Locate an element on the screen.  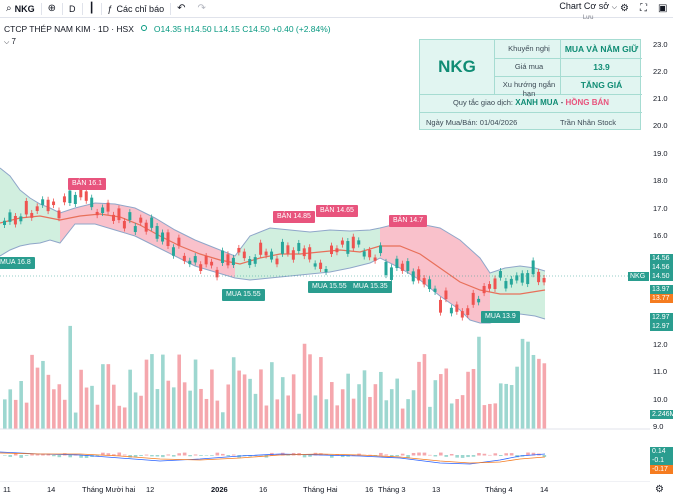
time-tick-label: 14 is located at coordinates (51, 489).